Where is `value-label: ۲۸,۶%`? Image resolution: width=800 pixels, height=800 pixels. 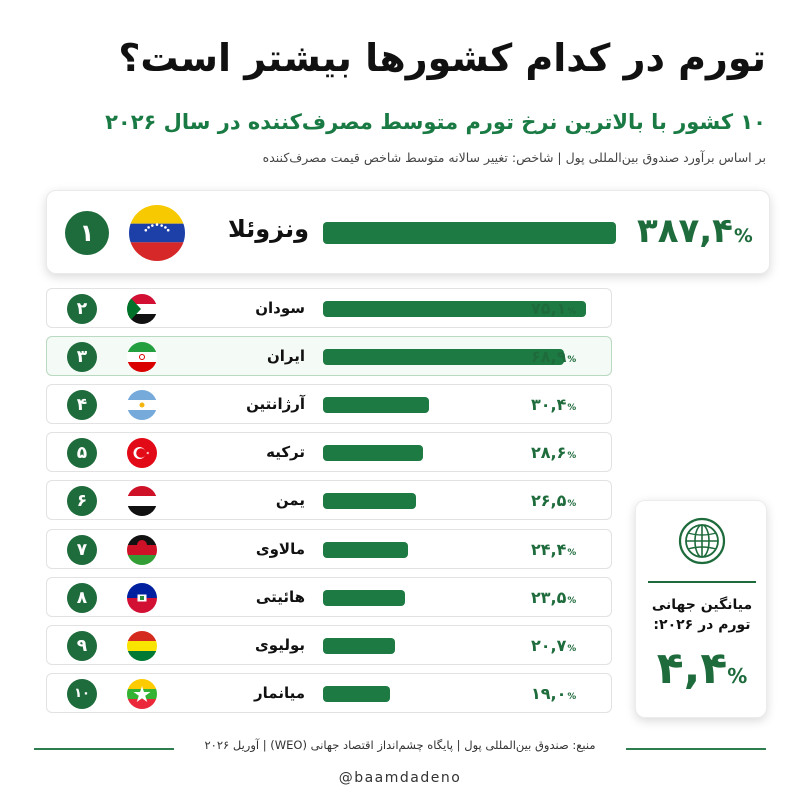 value-label: ۲۸,۶% is located at coordinates (553, 452).